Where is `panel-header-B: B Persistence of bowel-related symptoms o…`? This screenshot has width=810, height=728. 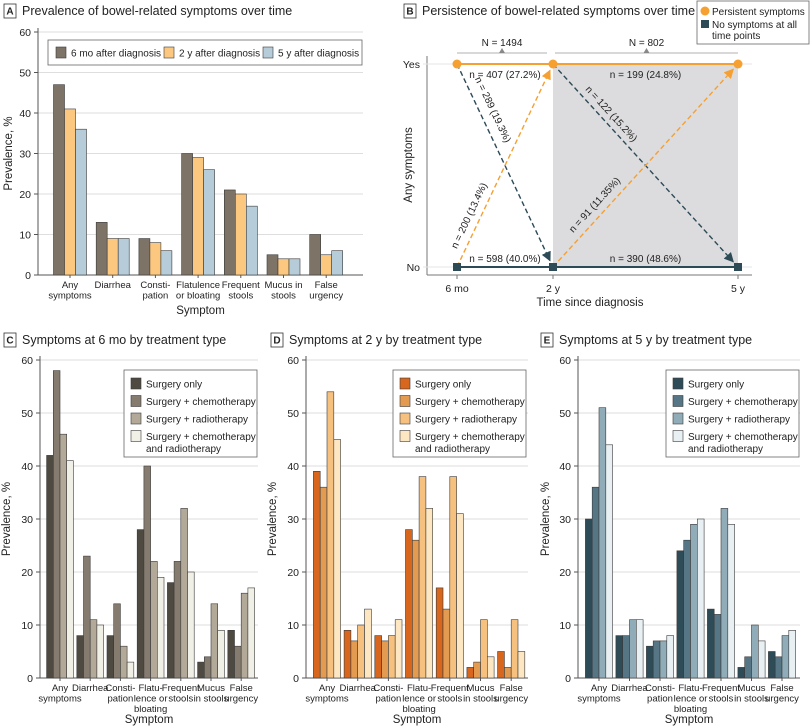 panel-header-B: B Persistence of bowel-related symptoms o… is located at coordinates (549, 11).